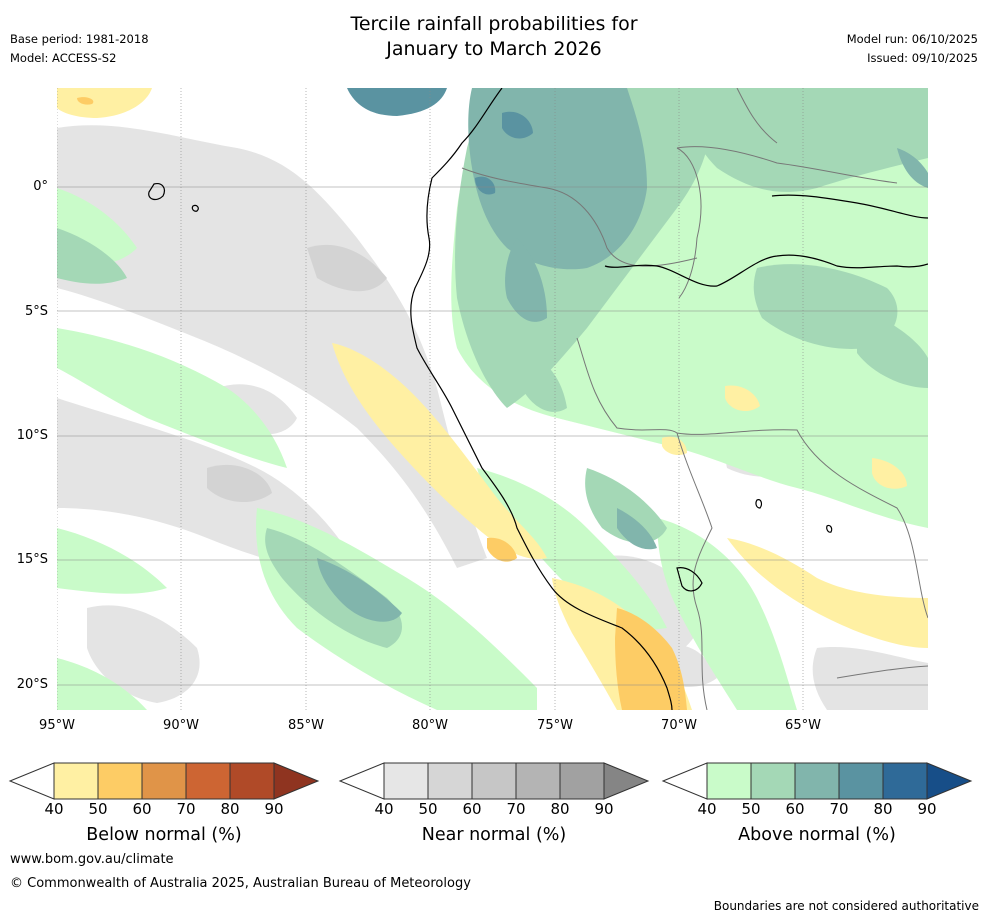  What do you see at coordinates (98, 809) in the screenshot?
I see `below-tick-50: 50` at bounding box center [98, 809].